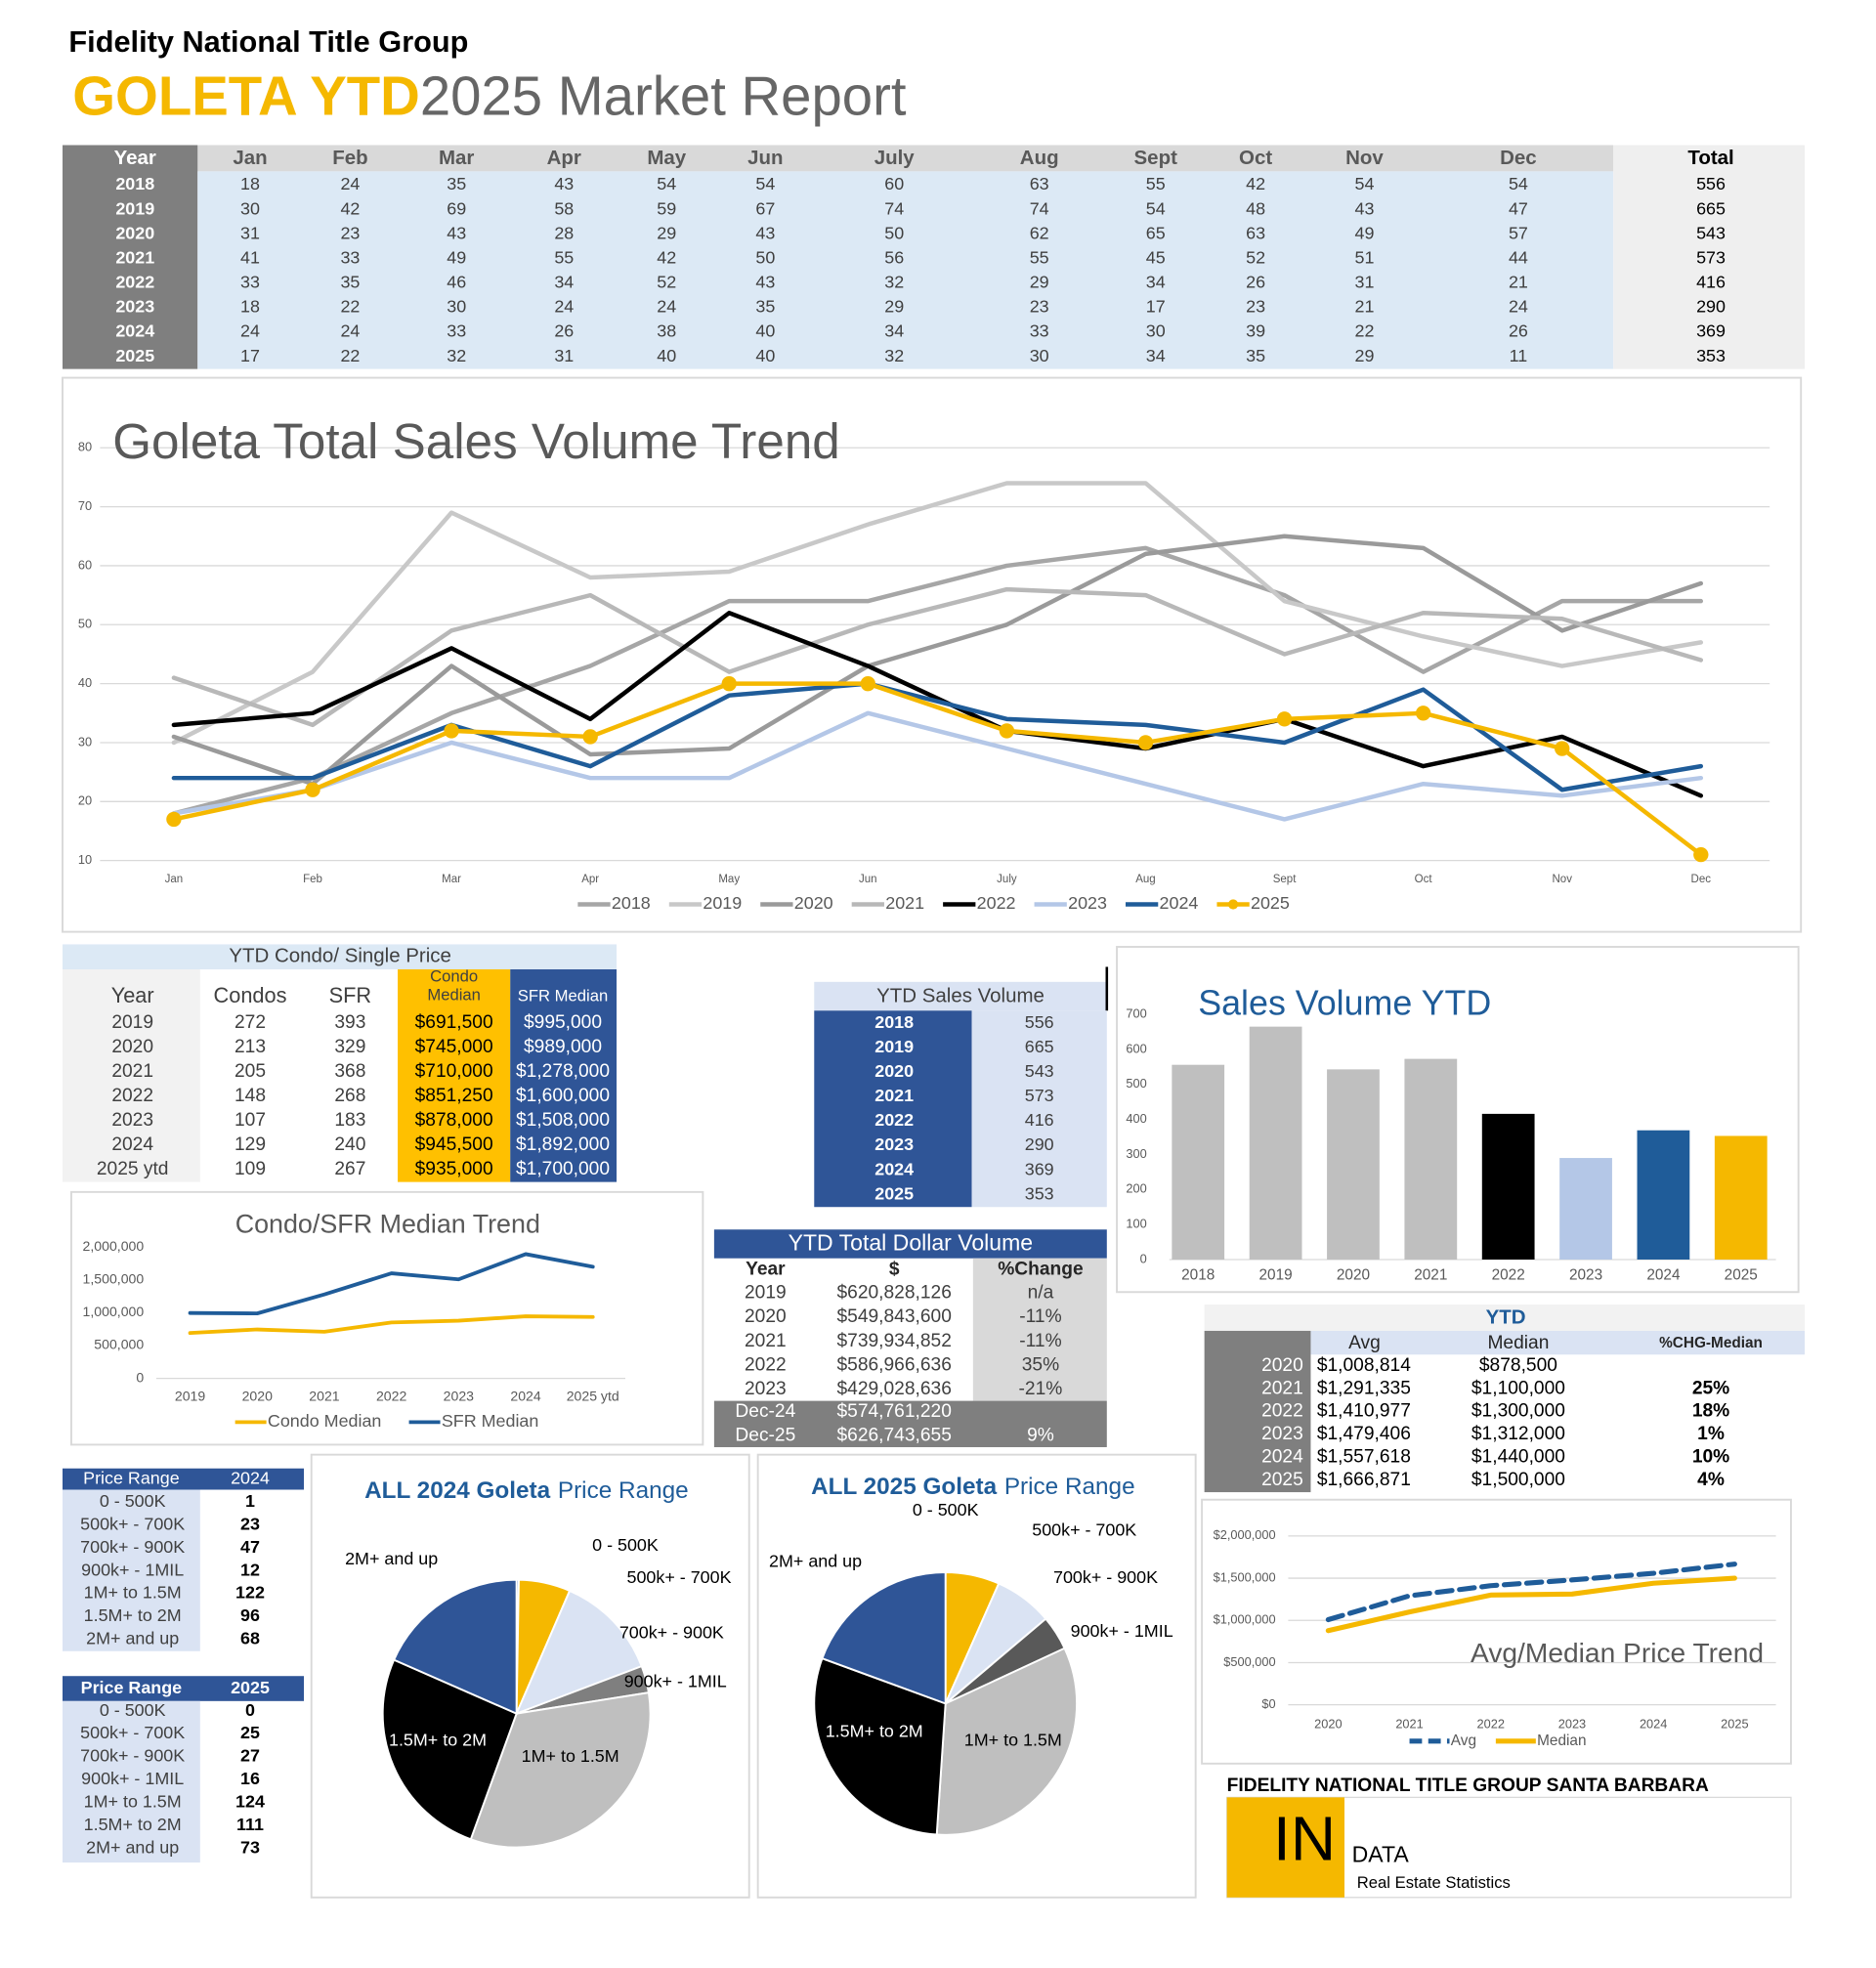 This screenshot has width=1876, height=1968. Describe the element at coordinates (85, 447) in the screenshot. I see `y-tick-label: 80` at that location.